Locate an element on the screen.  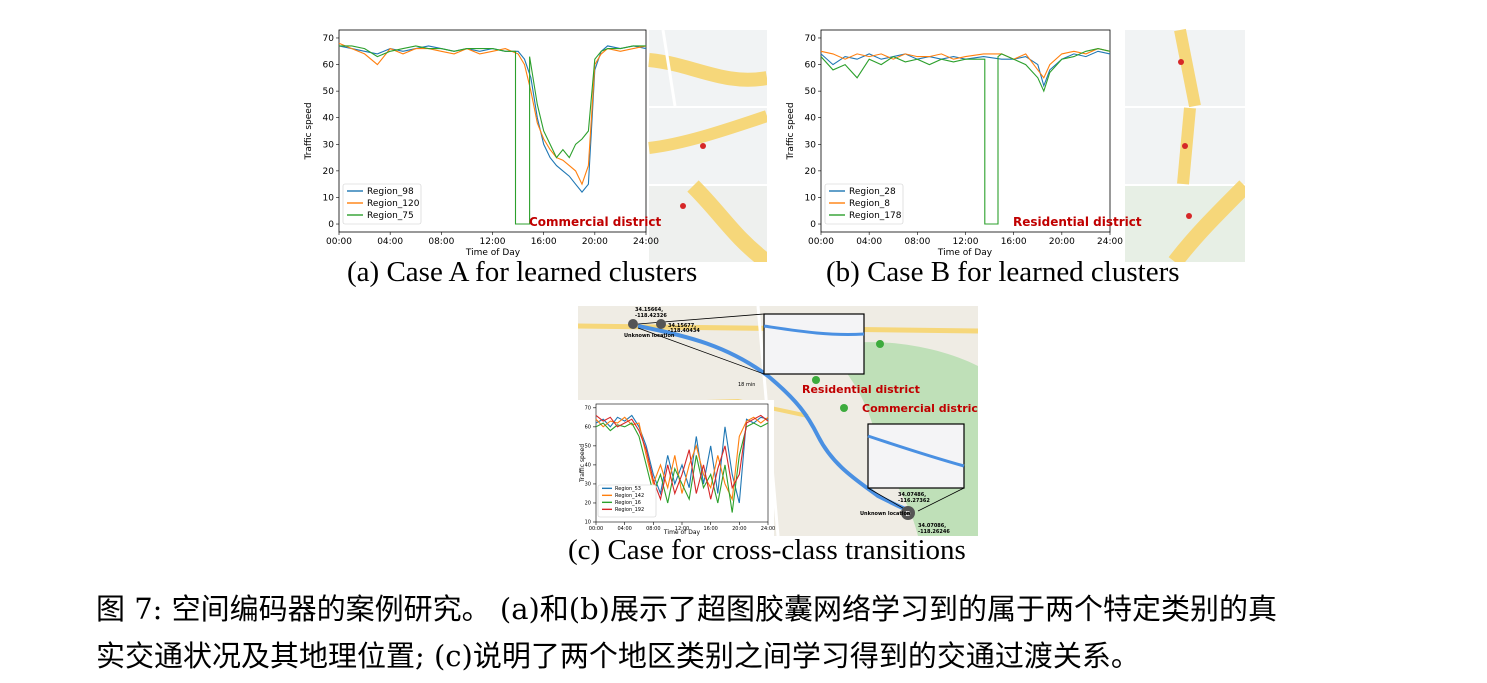
subcaption-c: (c) Case for cross-class transitions is located at coordinates (767, 550).